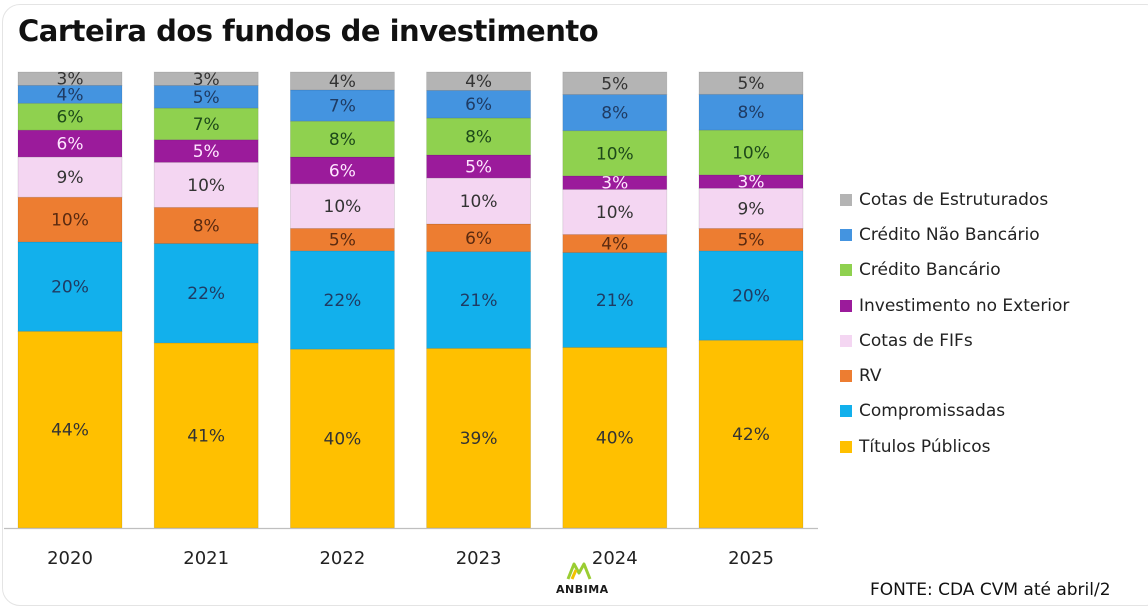 This screenshot has height=612, width=1148. I want to click on legend-label: Cotas de Estruturados, so click(954, 199).